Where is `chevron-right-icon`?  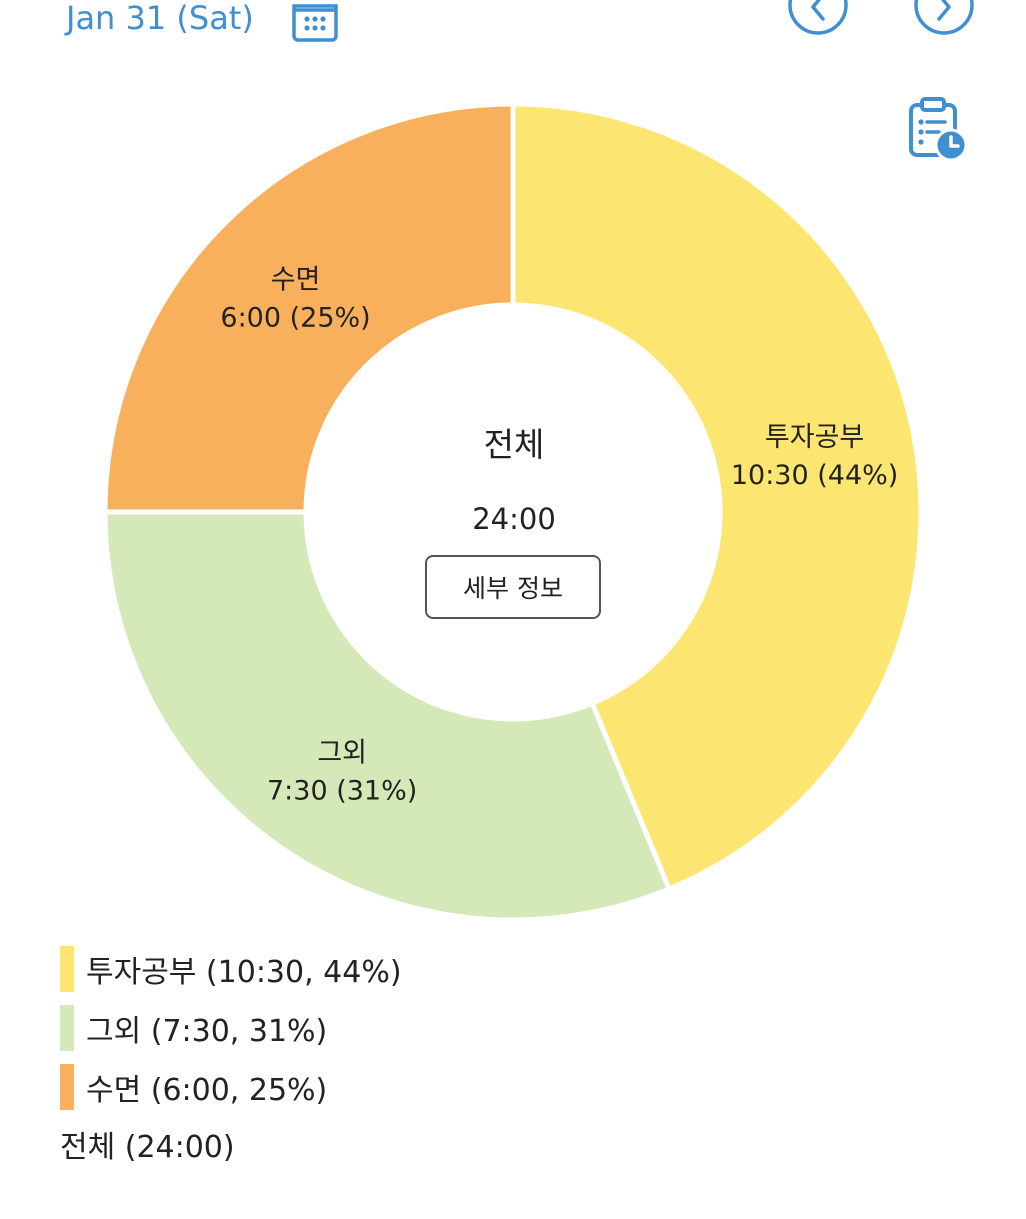
chevron-right-icon is located at coordinates (944, 17).